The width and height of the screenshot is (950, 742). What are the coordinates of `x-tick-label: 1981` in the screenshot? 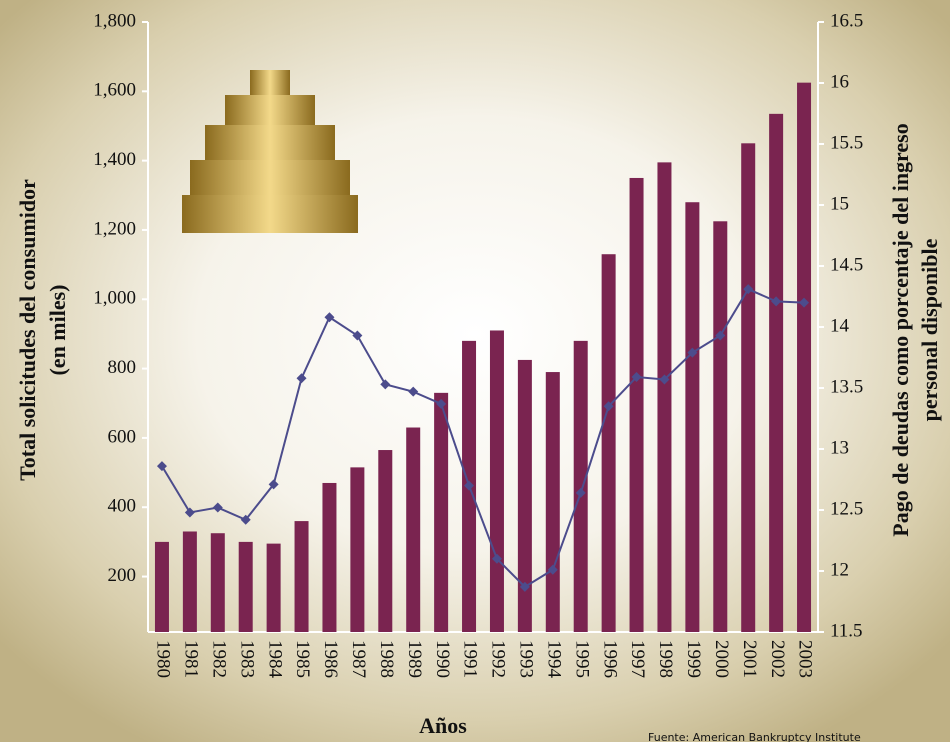 It's located at (191, 659).